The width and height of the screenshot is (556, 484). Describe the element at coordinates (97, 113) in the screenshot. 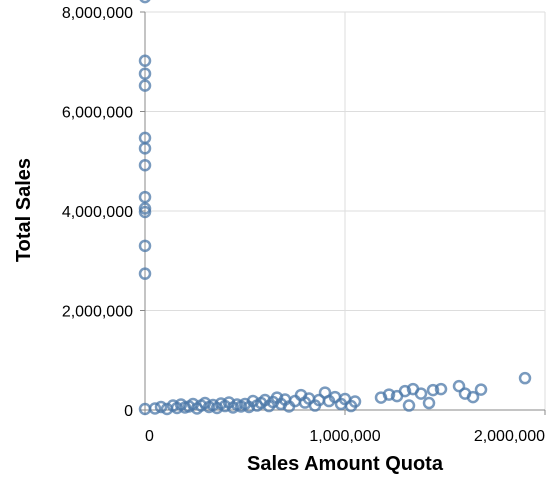

I see `y-tick-label: 6,000,000` at that location.